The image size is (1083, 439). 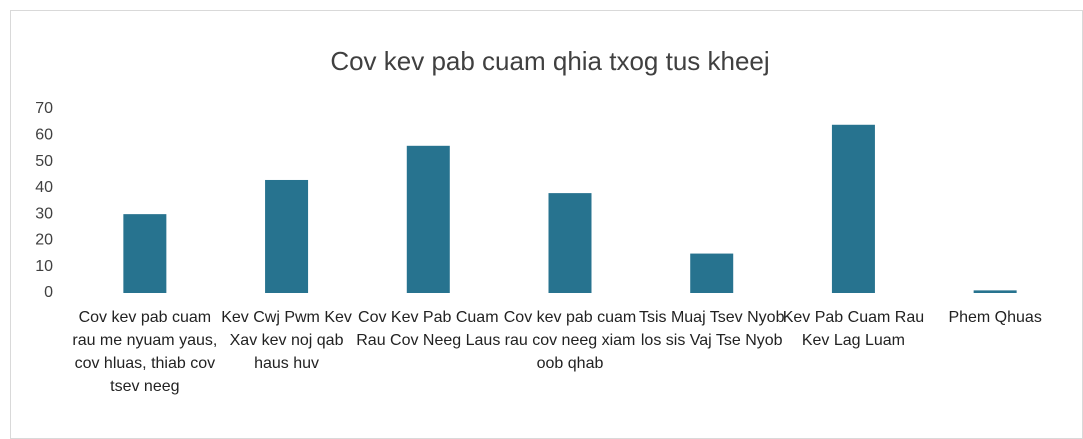 I want to click on y-tick-label: 10, so click(x=44, y=266).